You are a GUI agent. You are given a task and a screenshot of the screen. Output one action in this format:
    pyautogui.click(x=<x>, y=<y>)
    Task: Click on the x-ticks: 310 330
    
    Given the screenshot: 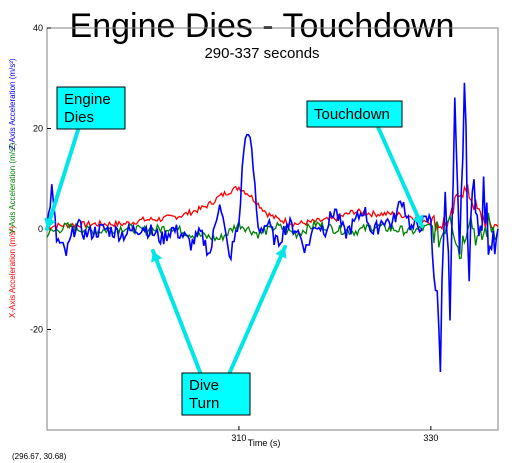 What is the action you would take?
    pyautogui.click(x=334, y=434)
    